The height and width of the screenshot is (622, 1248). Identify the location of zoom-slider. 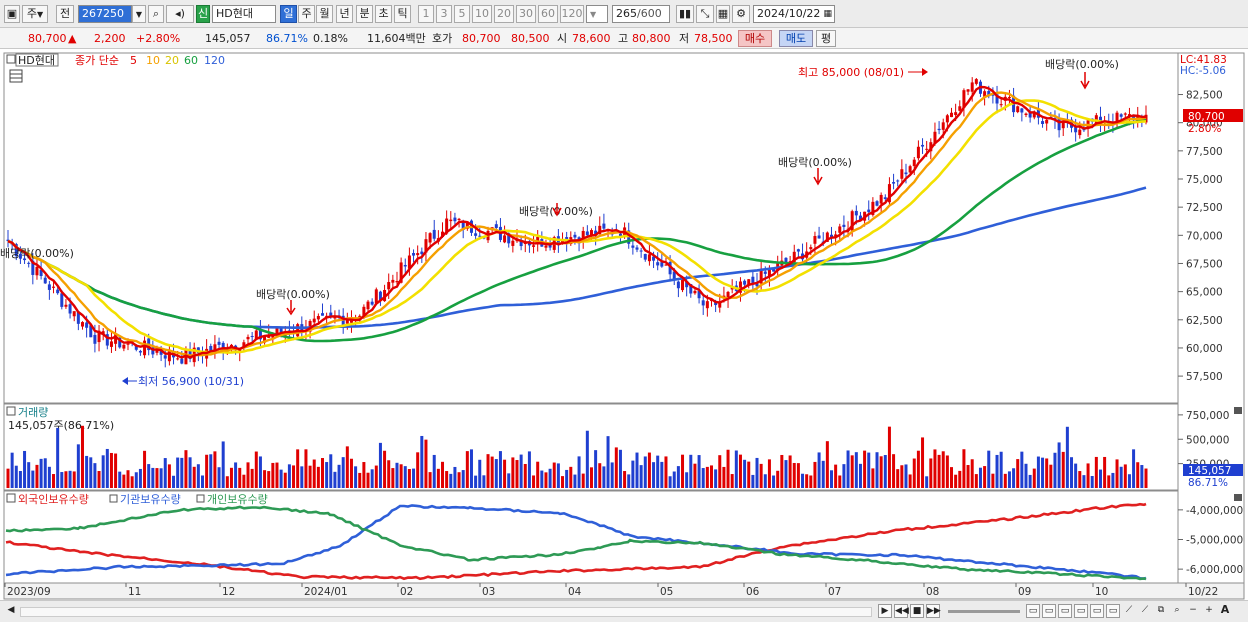
(984, 611).